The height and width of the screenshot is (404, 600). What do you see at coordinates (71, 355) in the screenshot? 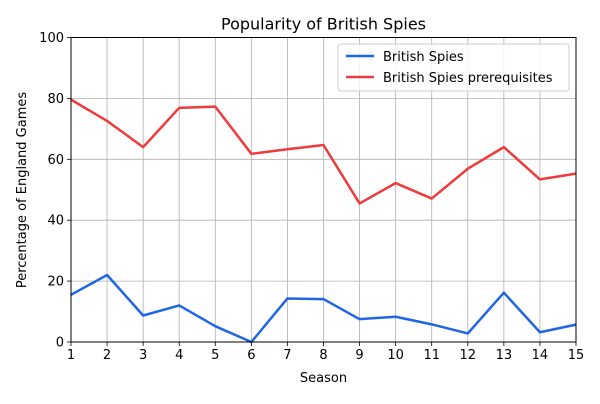
I see `x-tick-label: 1` at bounding box center [71, 355].